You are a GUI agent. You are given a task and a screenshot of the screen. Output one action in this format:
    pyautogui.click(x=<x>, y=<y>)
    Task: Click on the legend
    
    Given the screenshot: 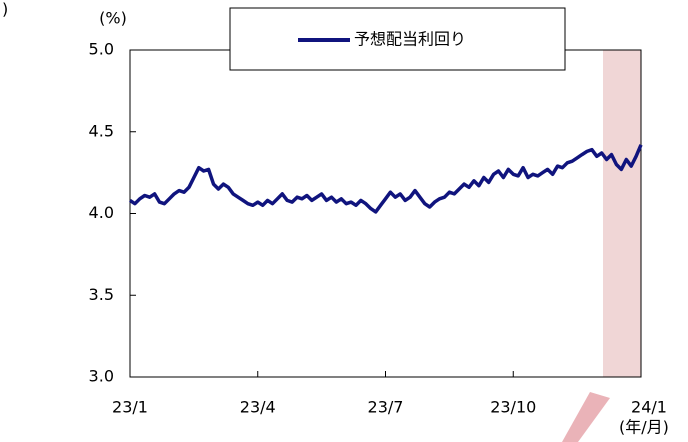 What is the action you would take?
    pyautogui.click(x=397, y=39)
    